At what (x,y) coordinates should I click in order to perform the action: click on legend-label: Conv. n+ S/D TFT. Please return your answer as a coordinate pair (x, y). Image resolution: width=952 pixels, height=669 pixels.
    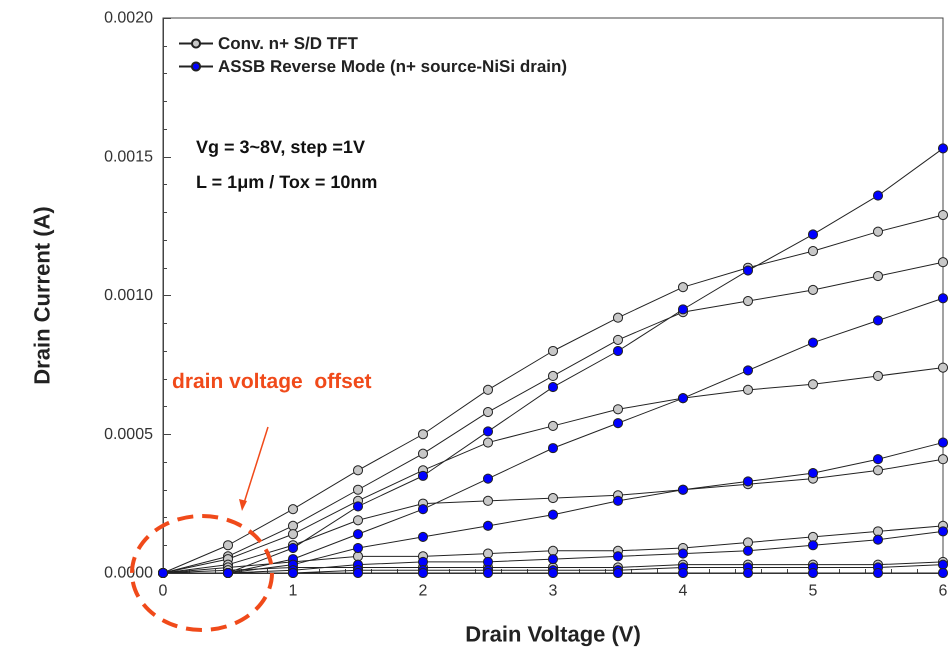
    Looking at the image, I should click on (288, 43).